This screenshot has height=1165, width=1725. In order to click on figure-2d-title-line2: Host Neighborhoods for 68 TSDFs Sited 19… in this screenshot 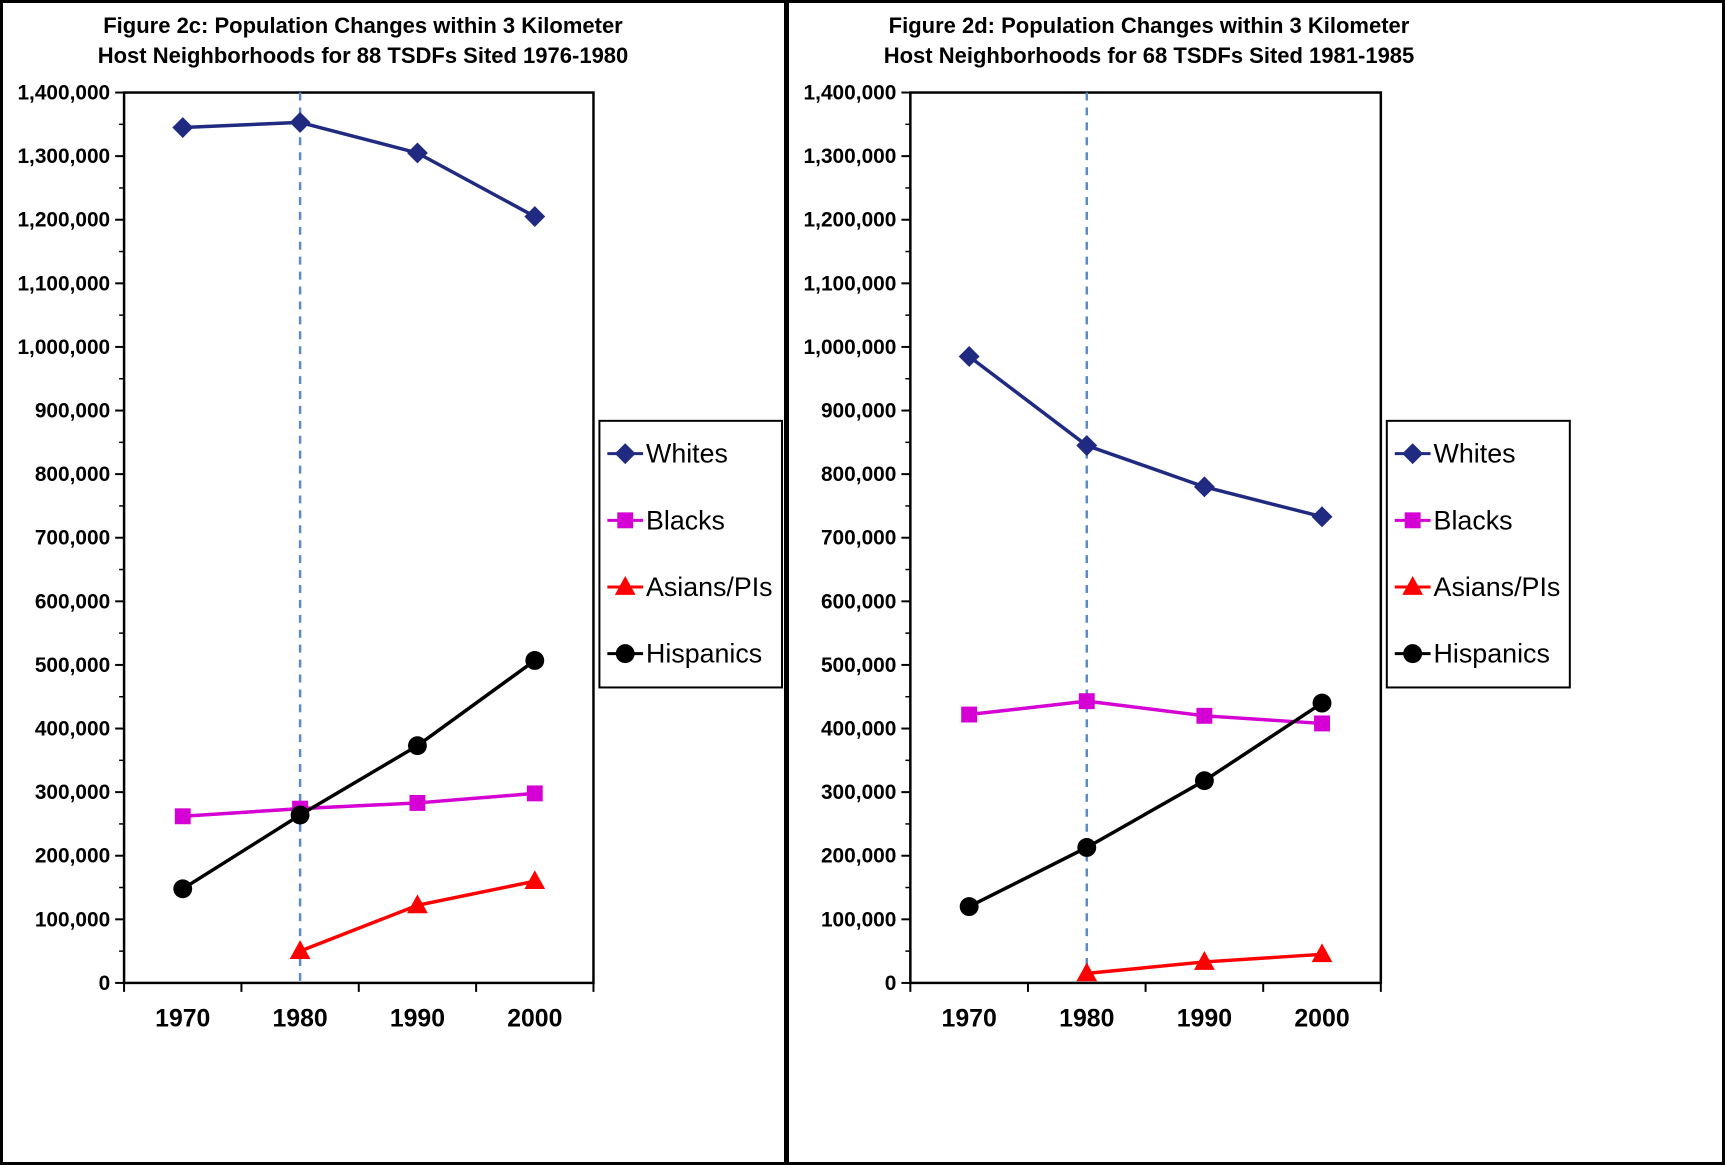, I will do `click(1149, 55)`.